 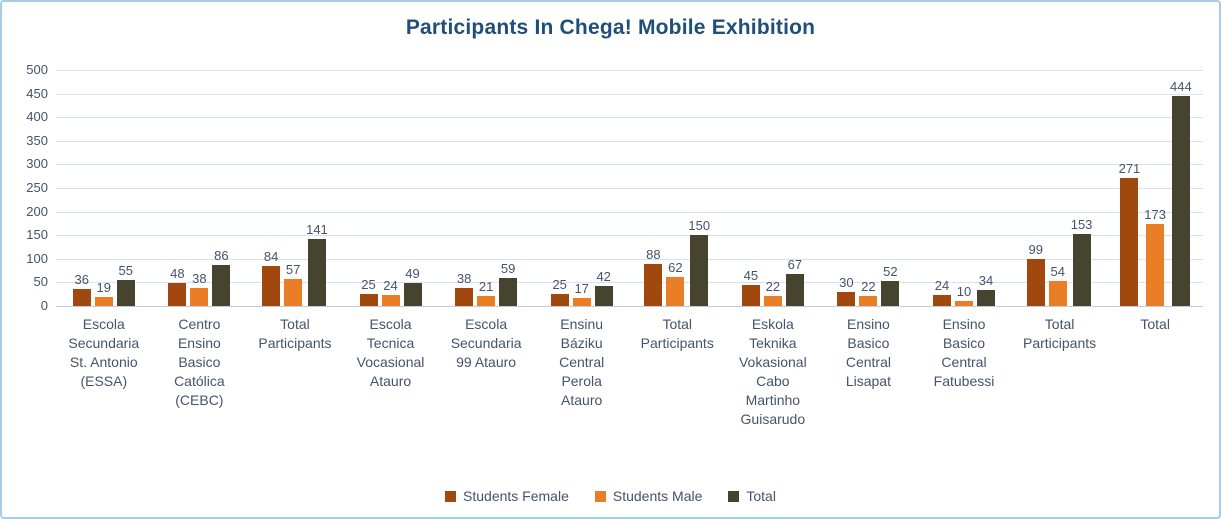 I want to click on legend-label: Students Female, so click(x=516, y=496).